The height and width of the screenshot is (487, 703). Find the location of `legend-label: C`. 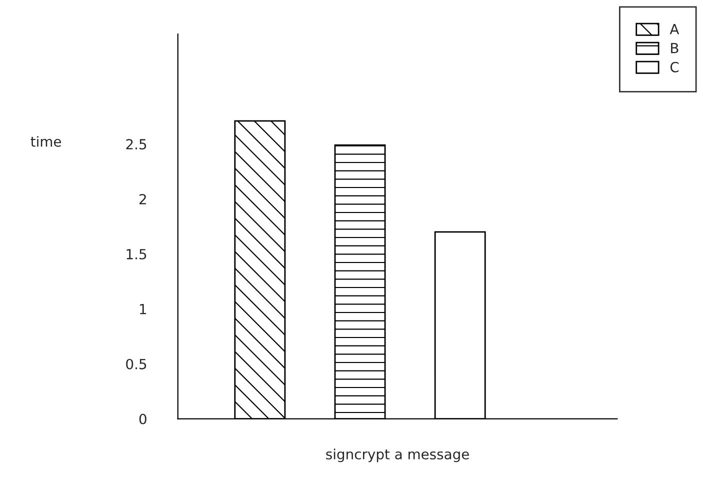

legend-label: C is located at coordinates (674, 67).